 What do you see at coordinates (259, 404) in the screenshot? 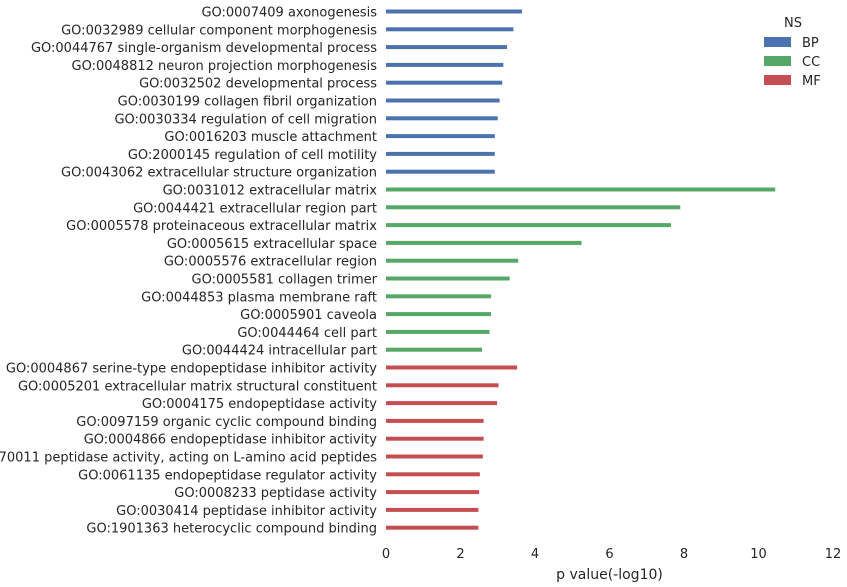
I see `category-label: GO:0004175 endopeptidase activity` at bounding box center [259, 404].